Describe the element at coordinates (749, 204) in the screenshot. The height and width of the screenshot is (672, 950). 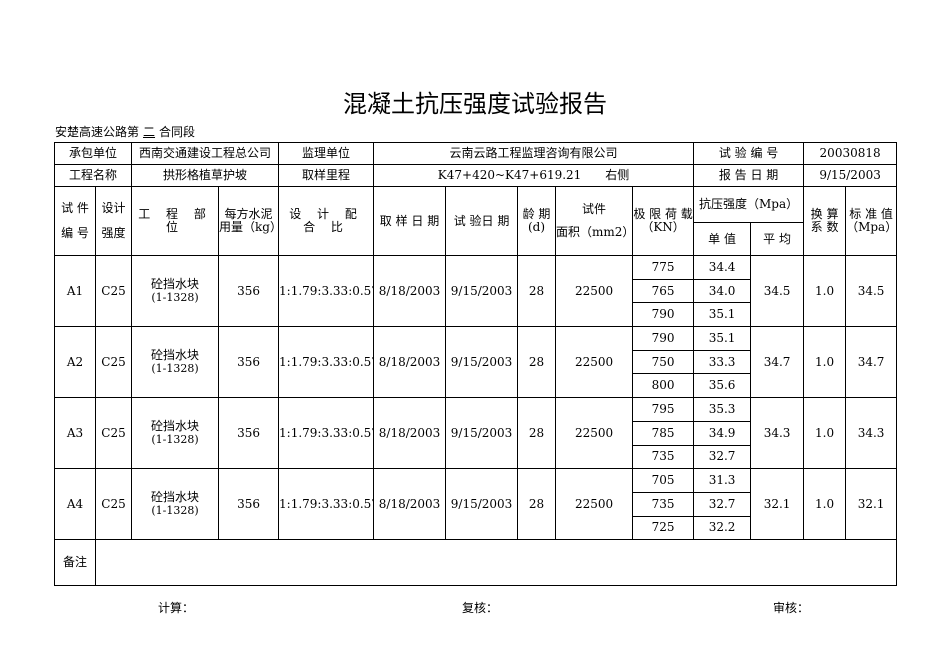
I see `col-strength: 抗压强度（Mpa）` at that location.